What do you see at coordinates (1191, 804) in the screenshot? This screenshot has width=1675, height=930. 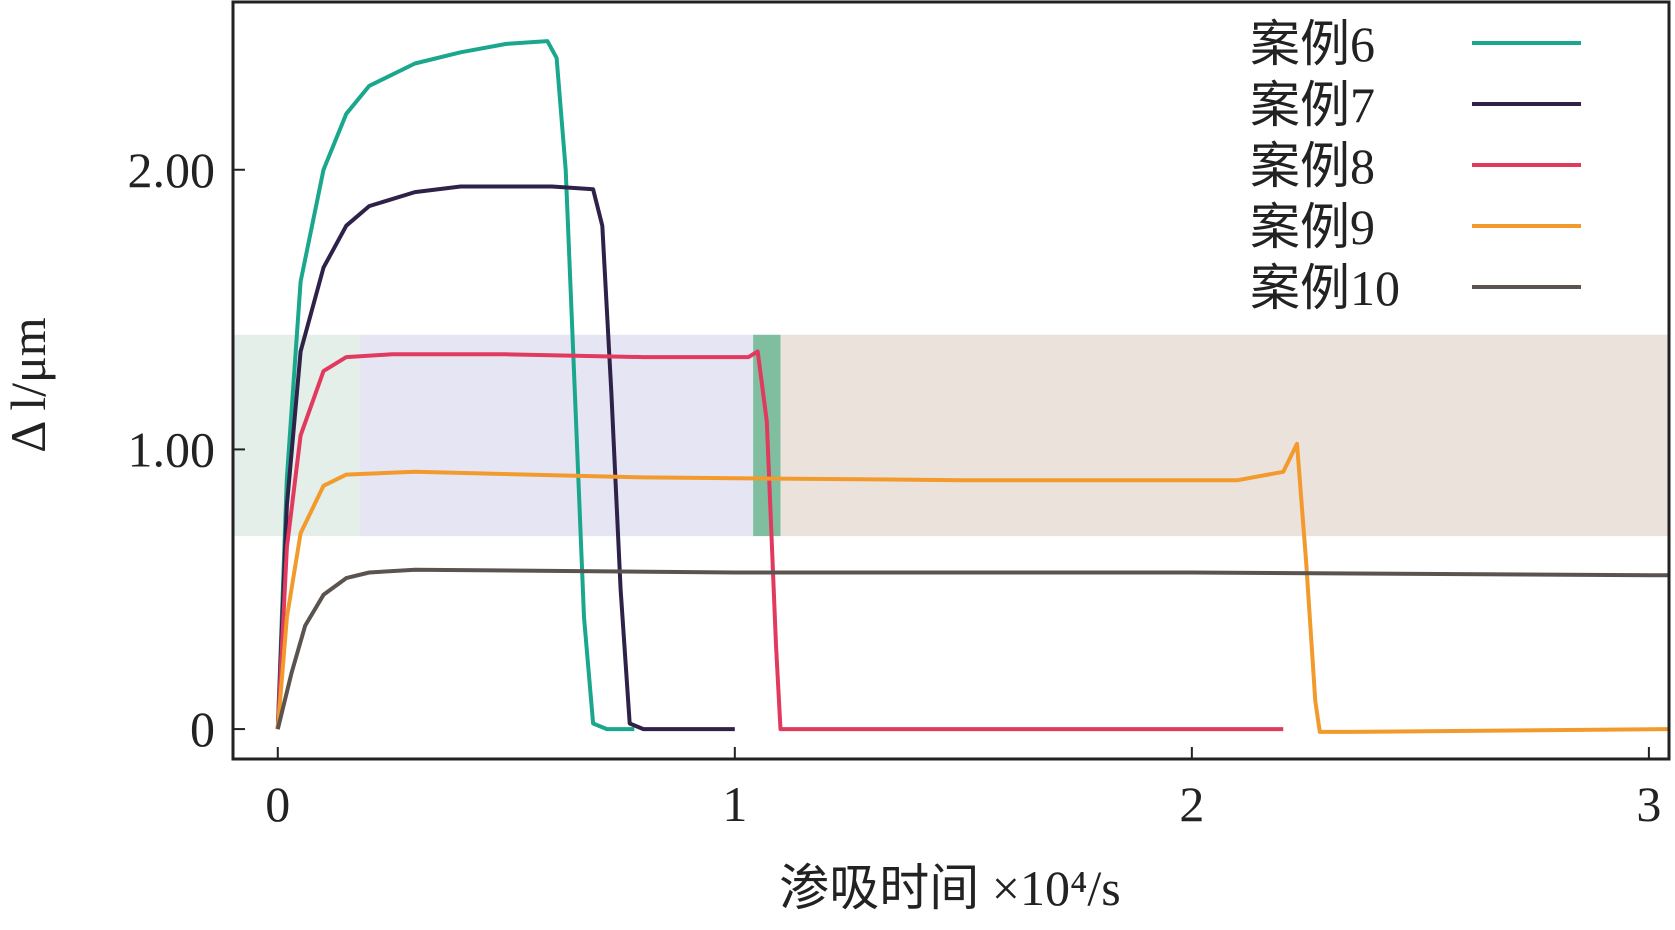 I see `x-tick-label: 2` at bounding box center [1191, 804].